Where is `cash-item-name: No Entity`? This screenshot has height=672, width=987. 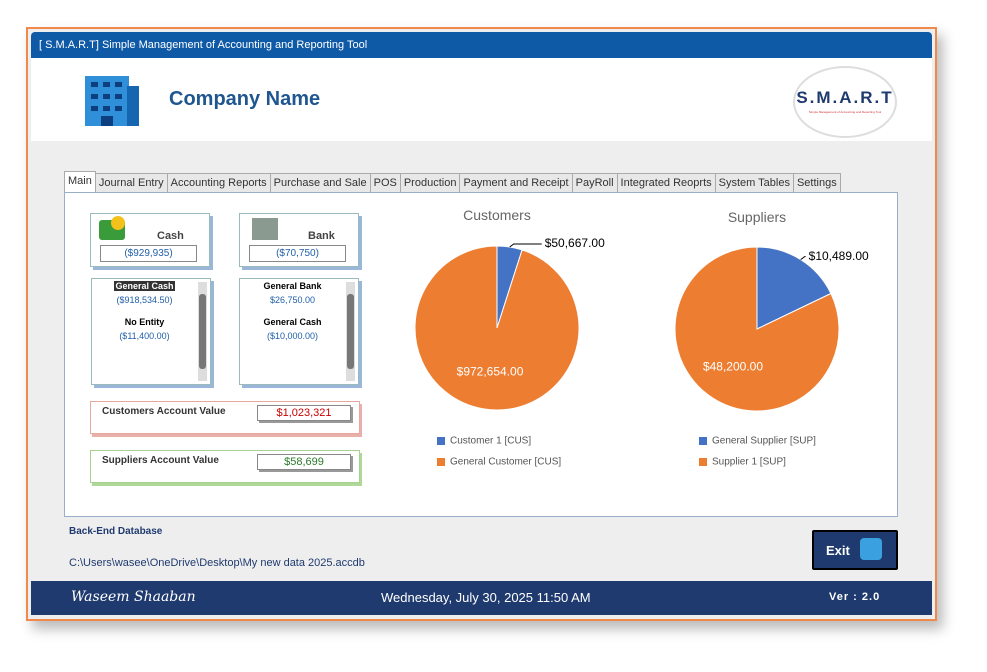
cash-item-name: No Entity is located at coordinates (144, 322).